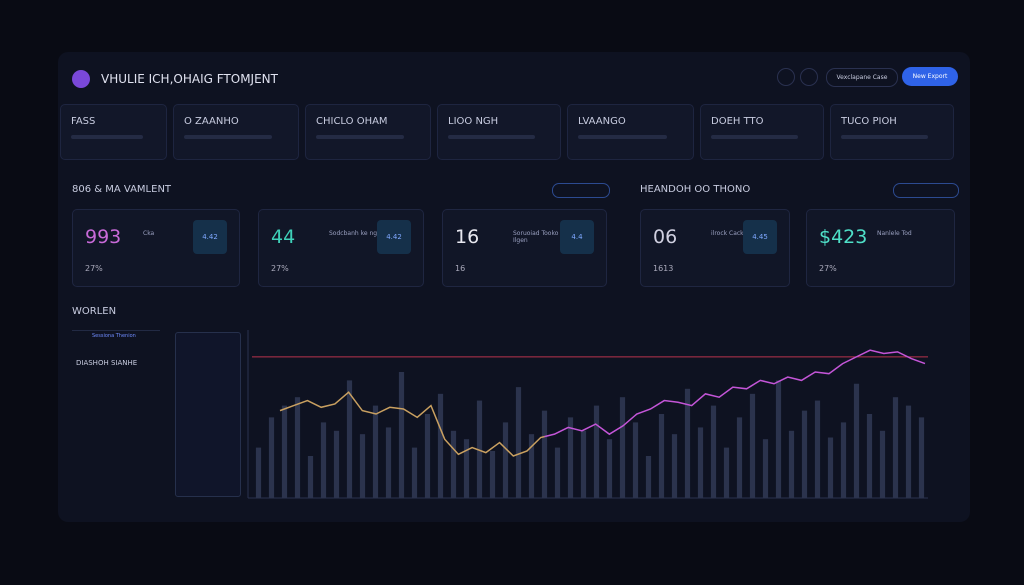  What do you see at coordinates (103, 237) in the screenshot?
I see `kpi-value: 993` at bounding box center [103, 237].